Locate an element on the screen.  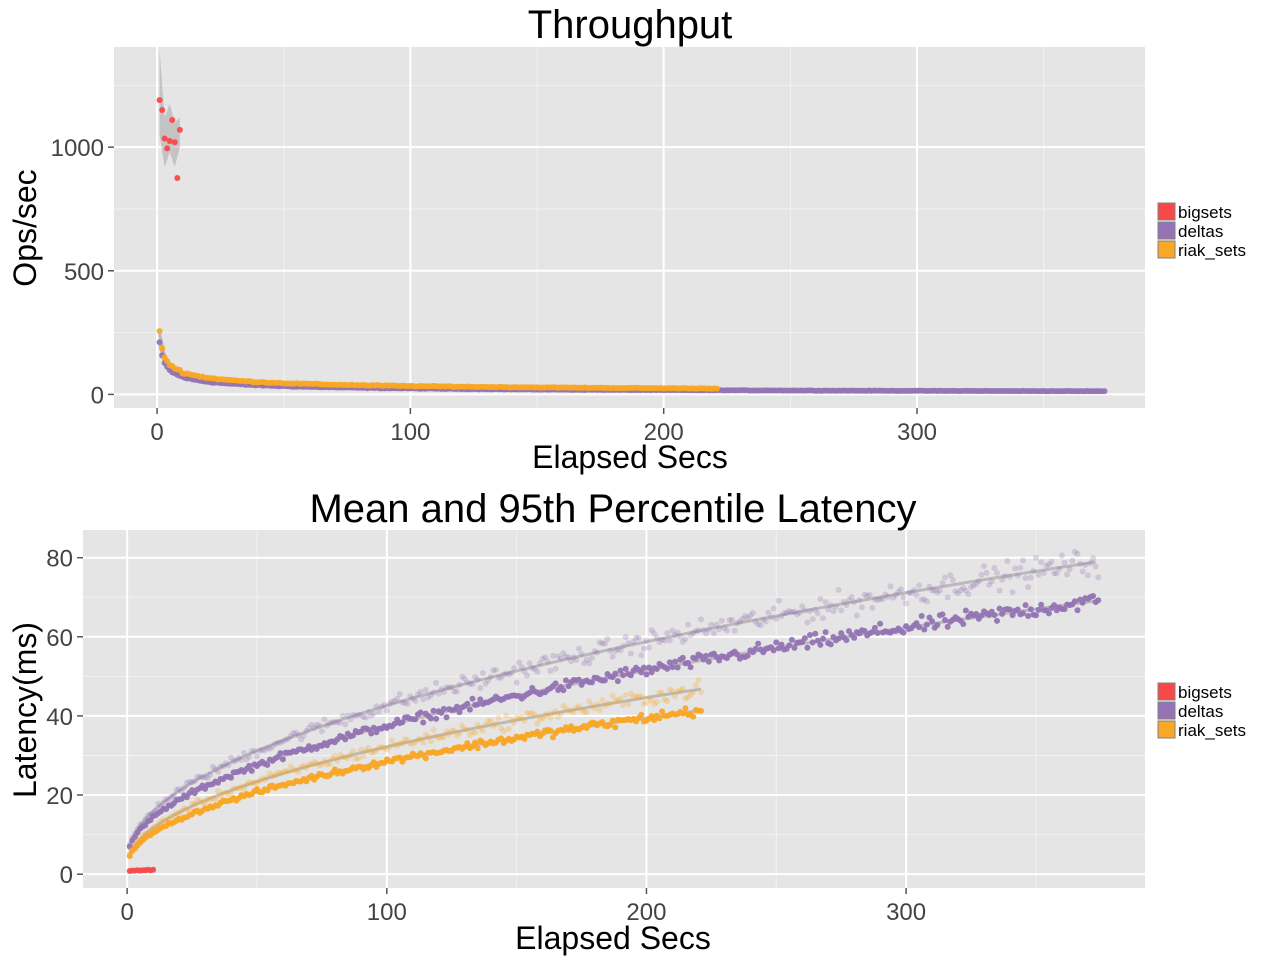
latency-x-axis-label: Elapsed Secs is located at coordinates (613, 938).